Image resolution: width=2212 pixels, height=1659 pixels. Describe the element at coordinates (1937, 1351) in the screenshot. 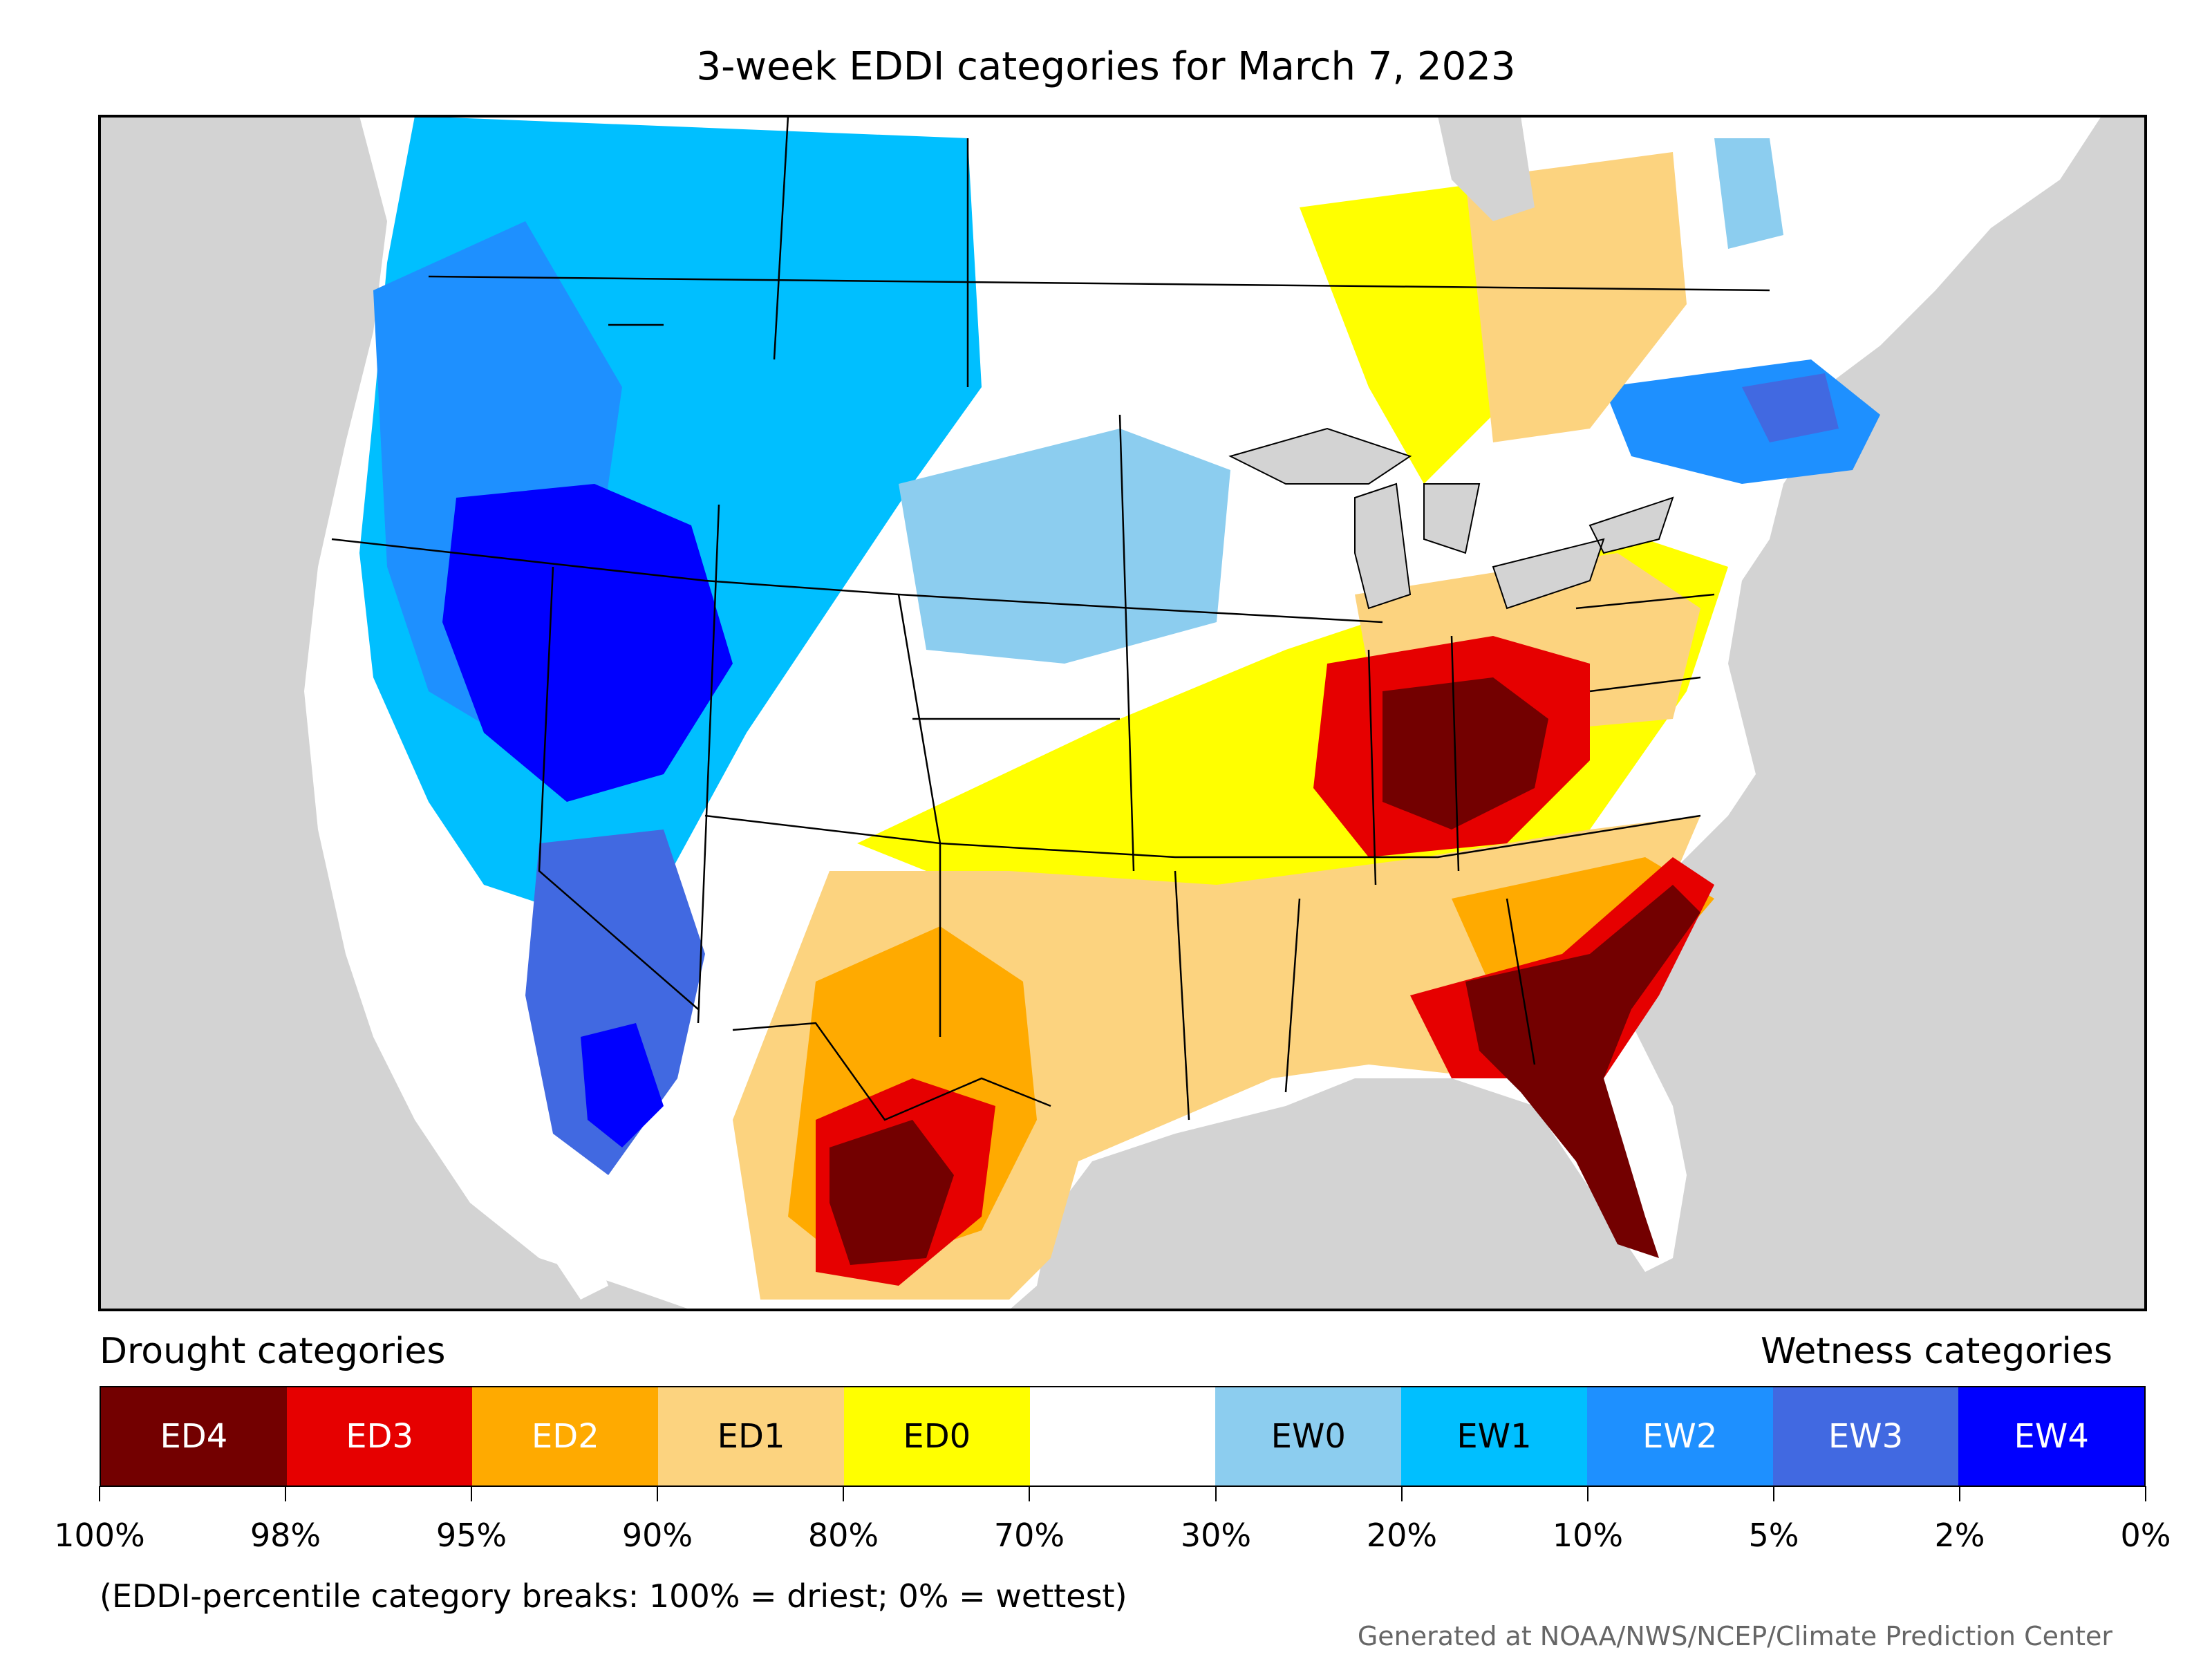

I see `wetness-categories-heading: Wetness categories` at that location.